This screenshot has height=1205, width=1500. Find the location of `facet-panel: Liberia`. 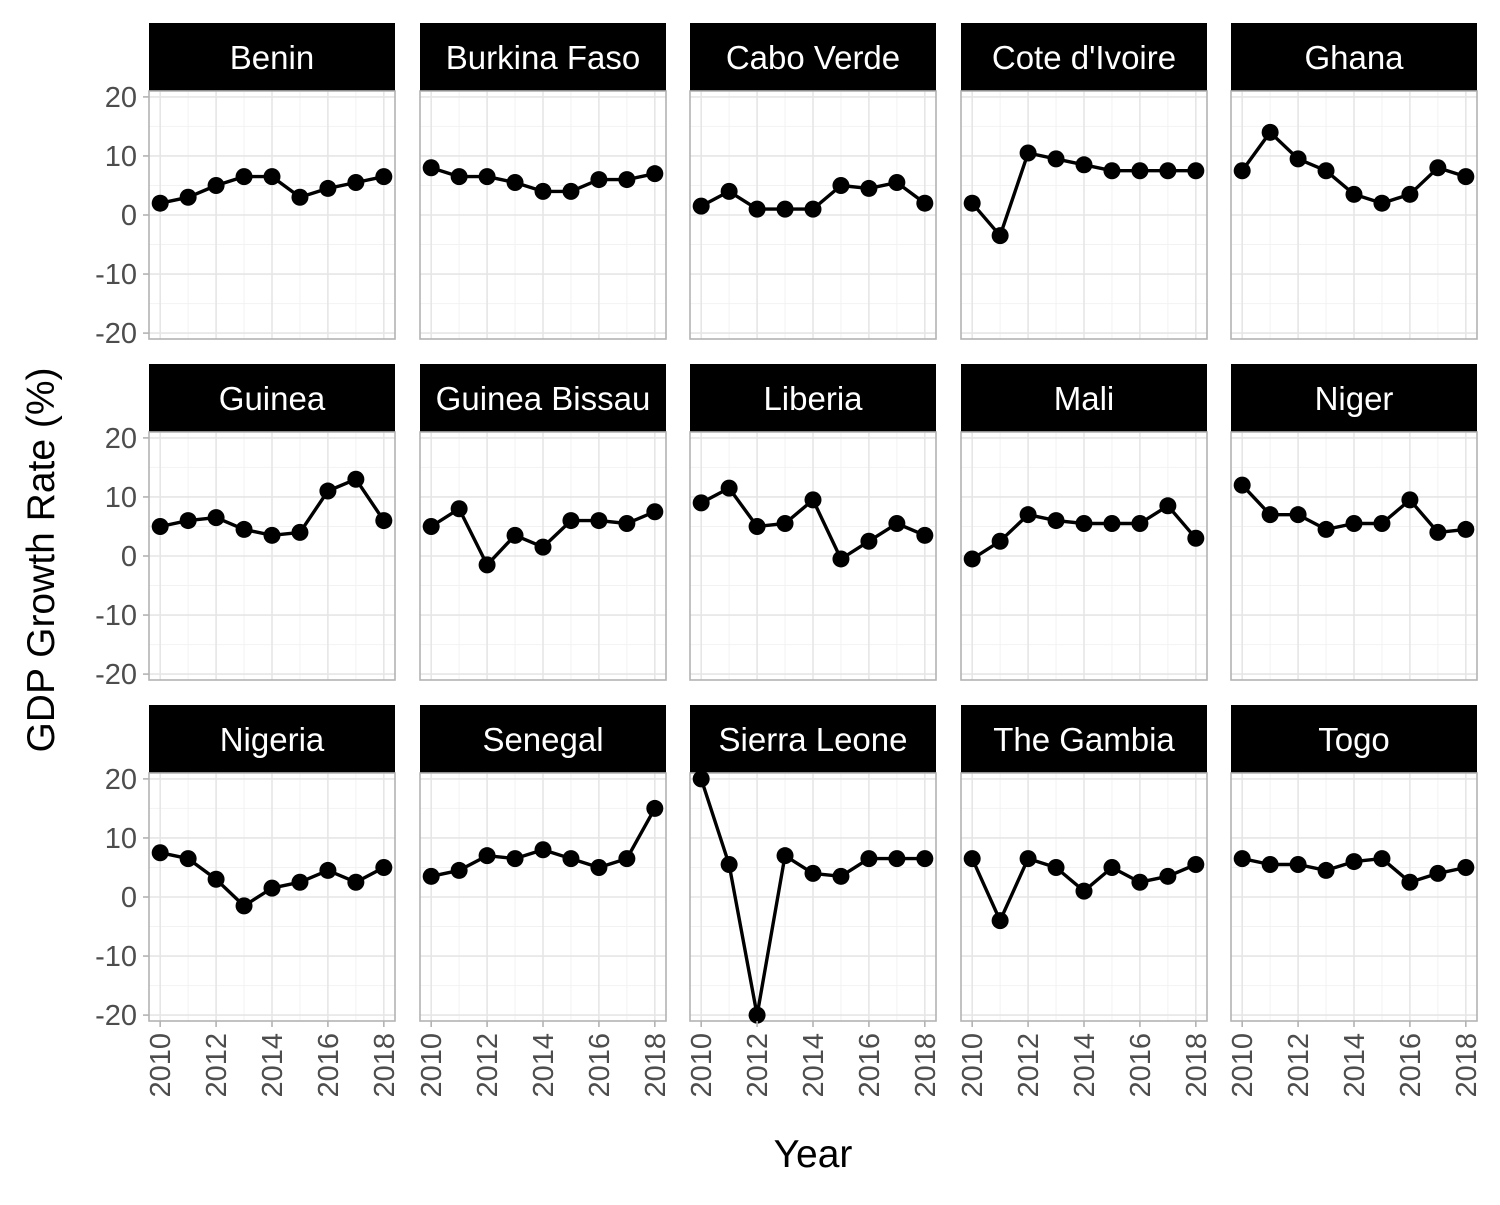

facet-panel: Liberia is located at coordinates (813, 522).